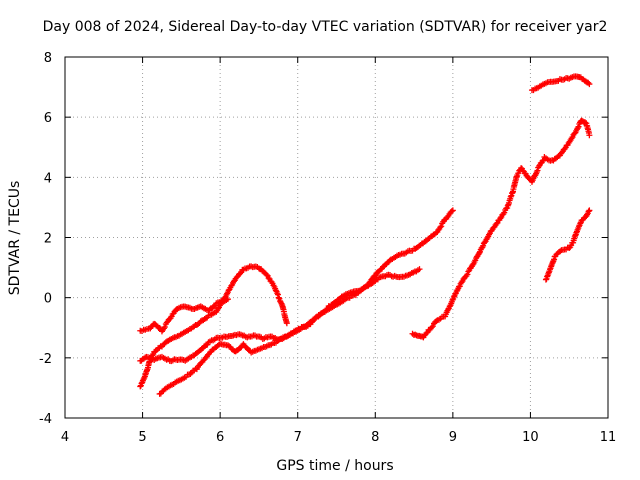 Image resolution: width=640 pixels, height=480 pixels. Describe the element at coordinates (530, 437) in the screenshot. I see `x-tick-label: 10` at that location.